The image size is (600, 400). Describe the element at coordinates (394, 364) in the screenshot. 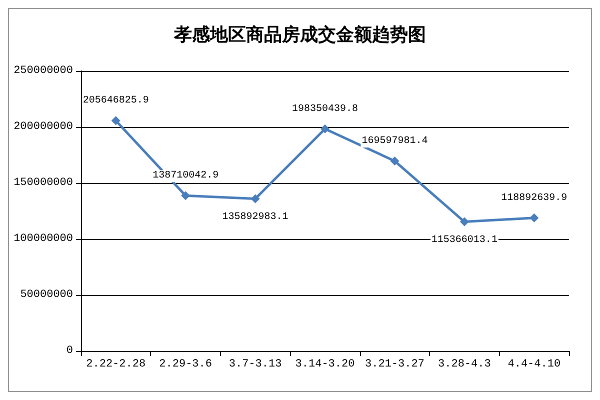

I see `x-tick-label: 3.21-3.27` at that location.